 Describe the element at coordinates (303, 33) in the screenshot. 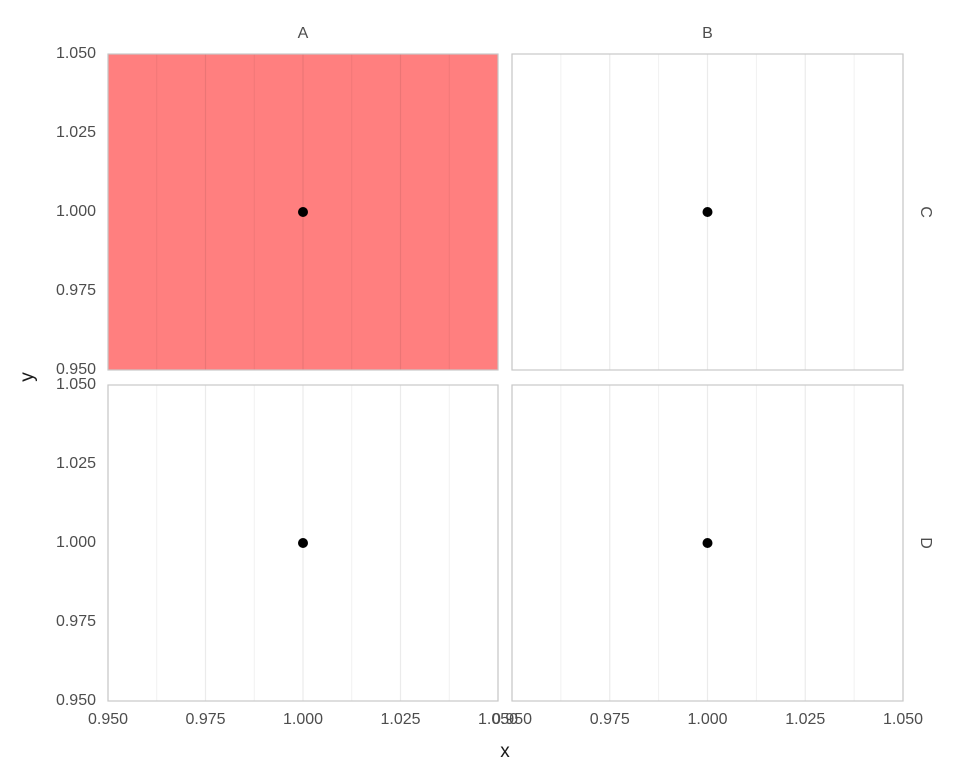

I see `facet-column-label: A` at that location.